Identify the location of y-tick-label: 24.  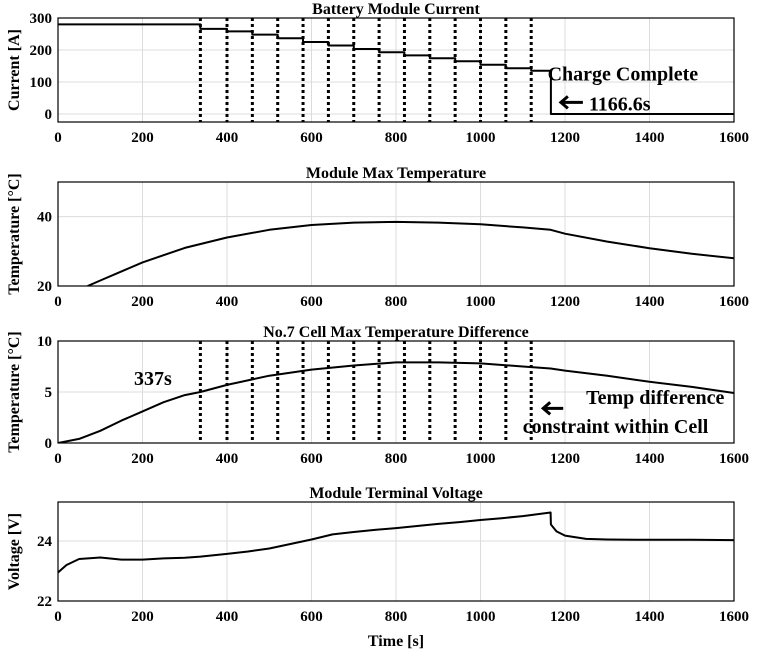
(45, 542).